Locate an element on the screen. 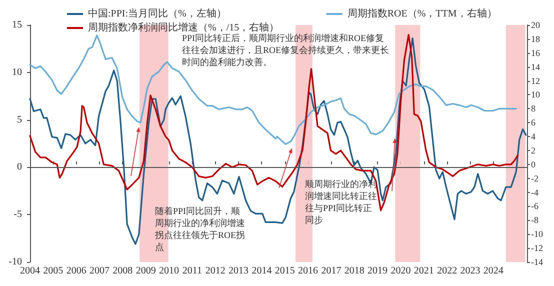 This screenshot has width=554, height=286. y2-tick-label: 6 is located at coordinates (533, 123).